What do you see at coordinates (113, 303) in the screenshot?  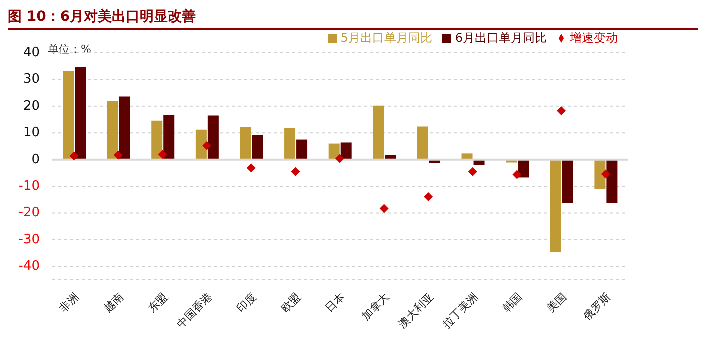 I see `x-tick-label: 越南` at bounding box center [113, 303].